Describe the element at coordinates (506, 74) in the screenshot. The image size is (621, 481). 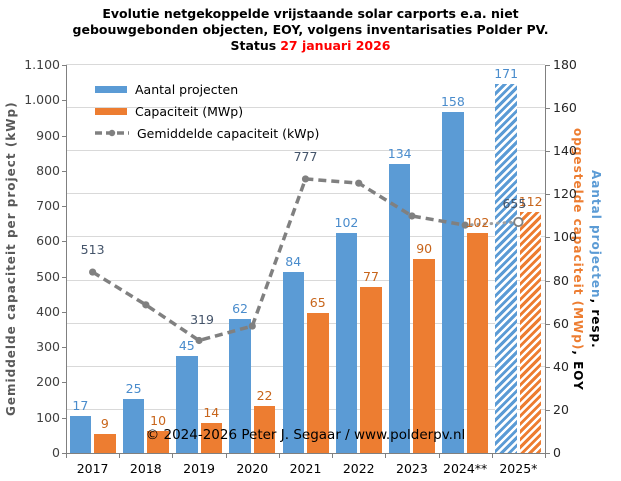
I see `bar-value-label: 171` at that location.